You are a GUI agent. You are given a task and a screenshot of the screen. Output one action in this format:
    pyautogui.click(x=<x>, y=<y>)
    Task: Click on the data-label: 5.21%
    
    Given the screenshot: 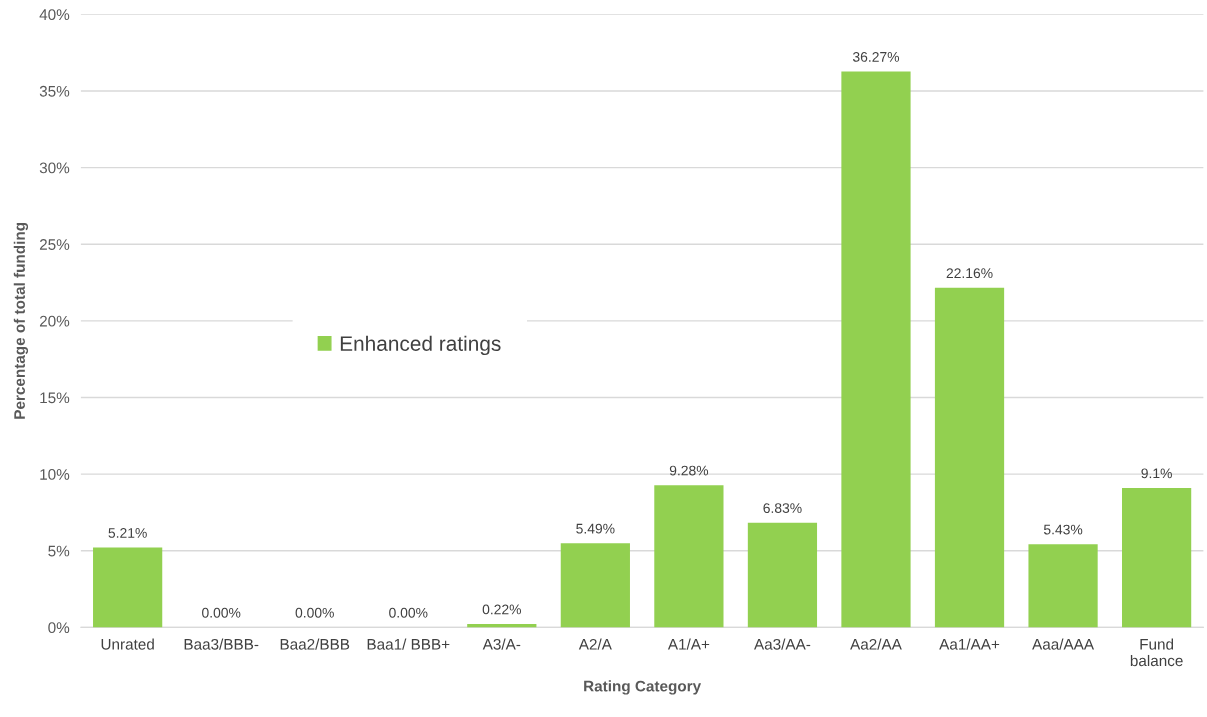 What is the action you would take?
    pyautogui.click(x=127, y=533)
    